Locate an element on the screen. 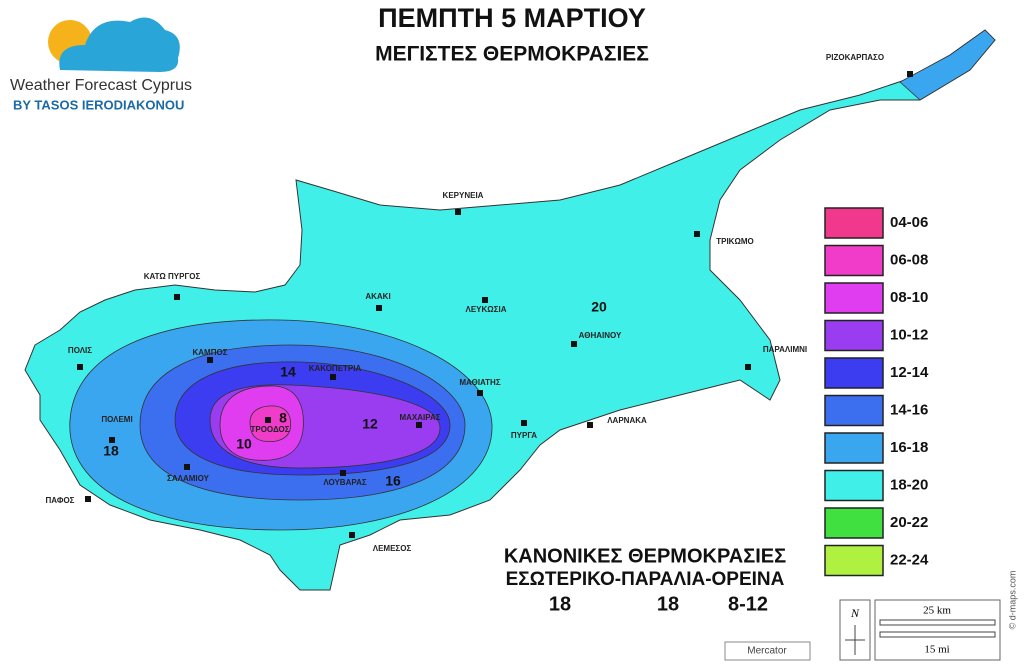  town-label: ΚΕΡΥΝΕΙΑ is located at coordinates (463, 195).